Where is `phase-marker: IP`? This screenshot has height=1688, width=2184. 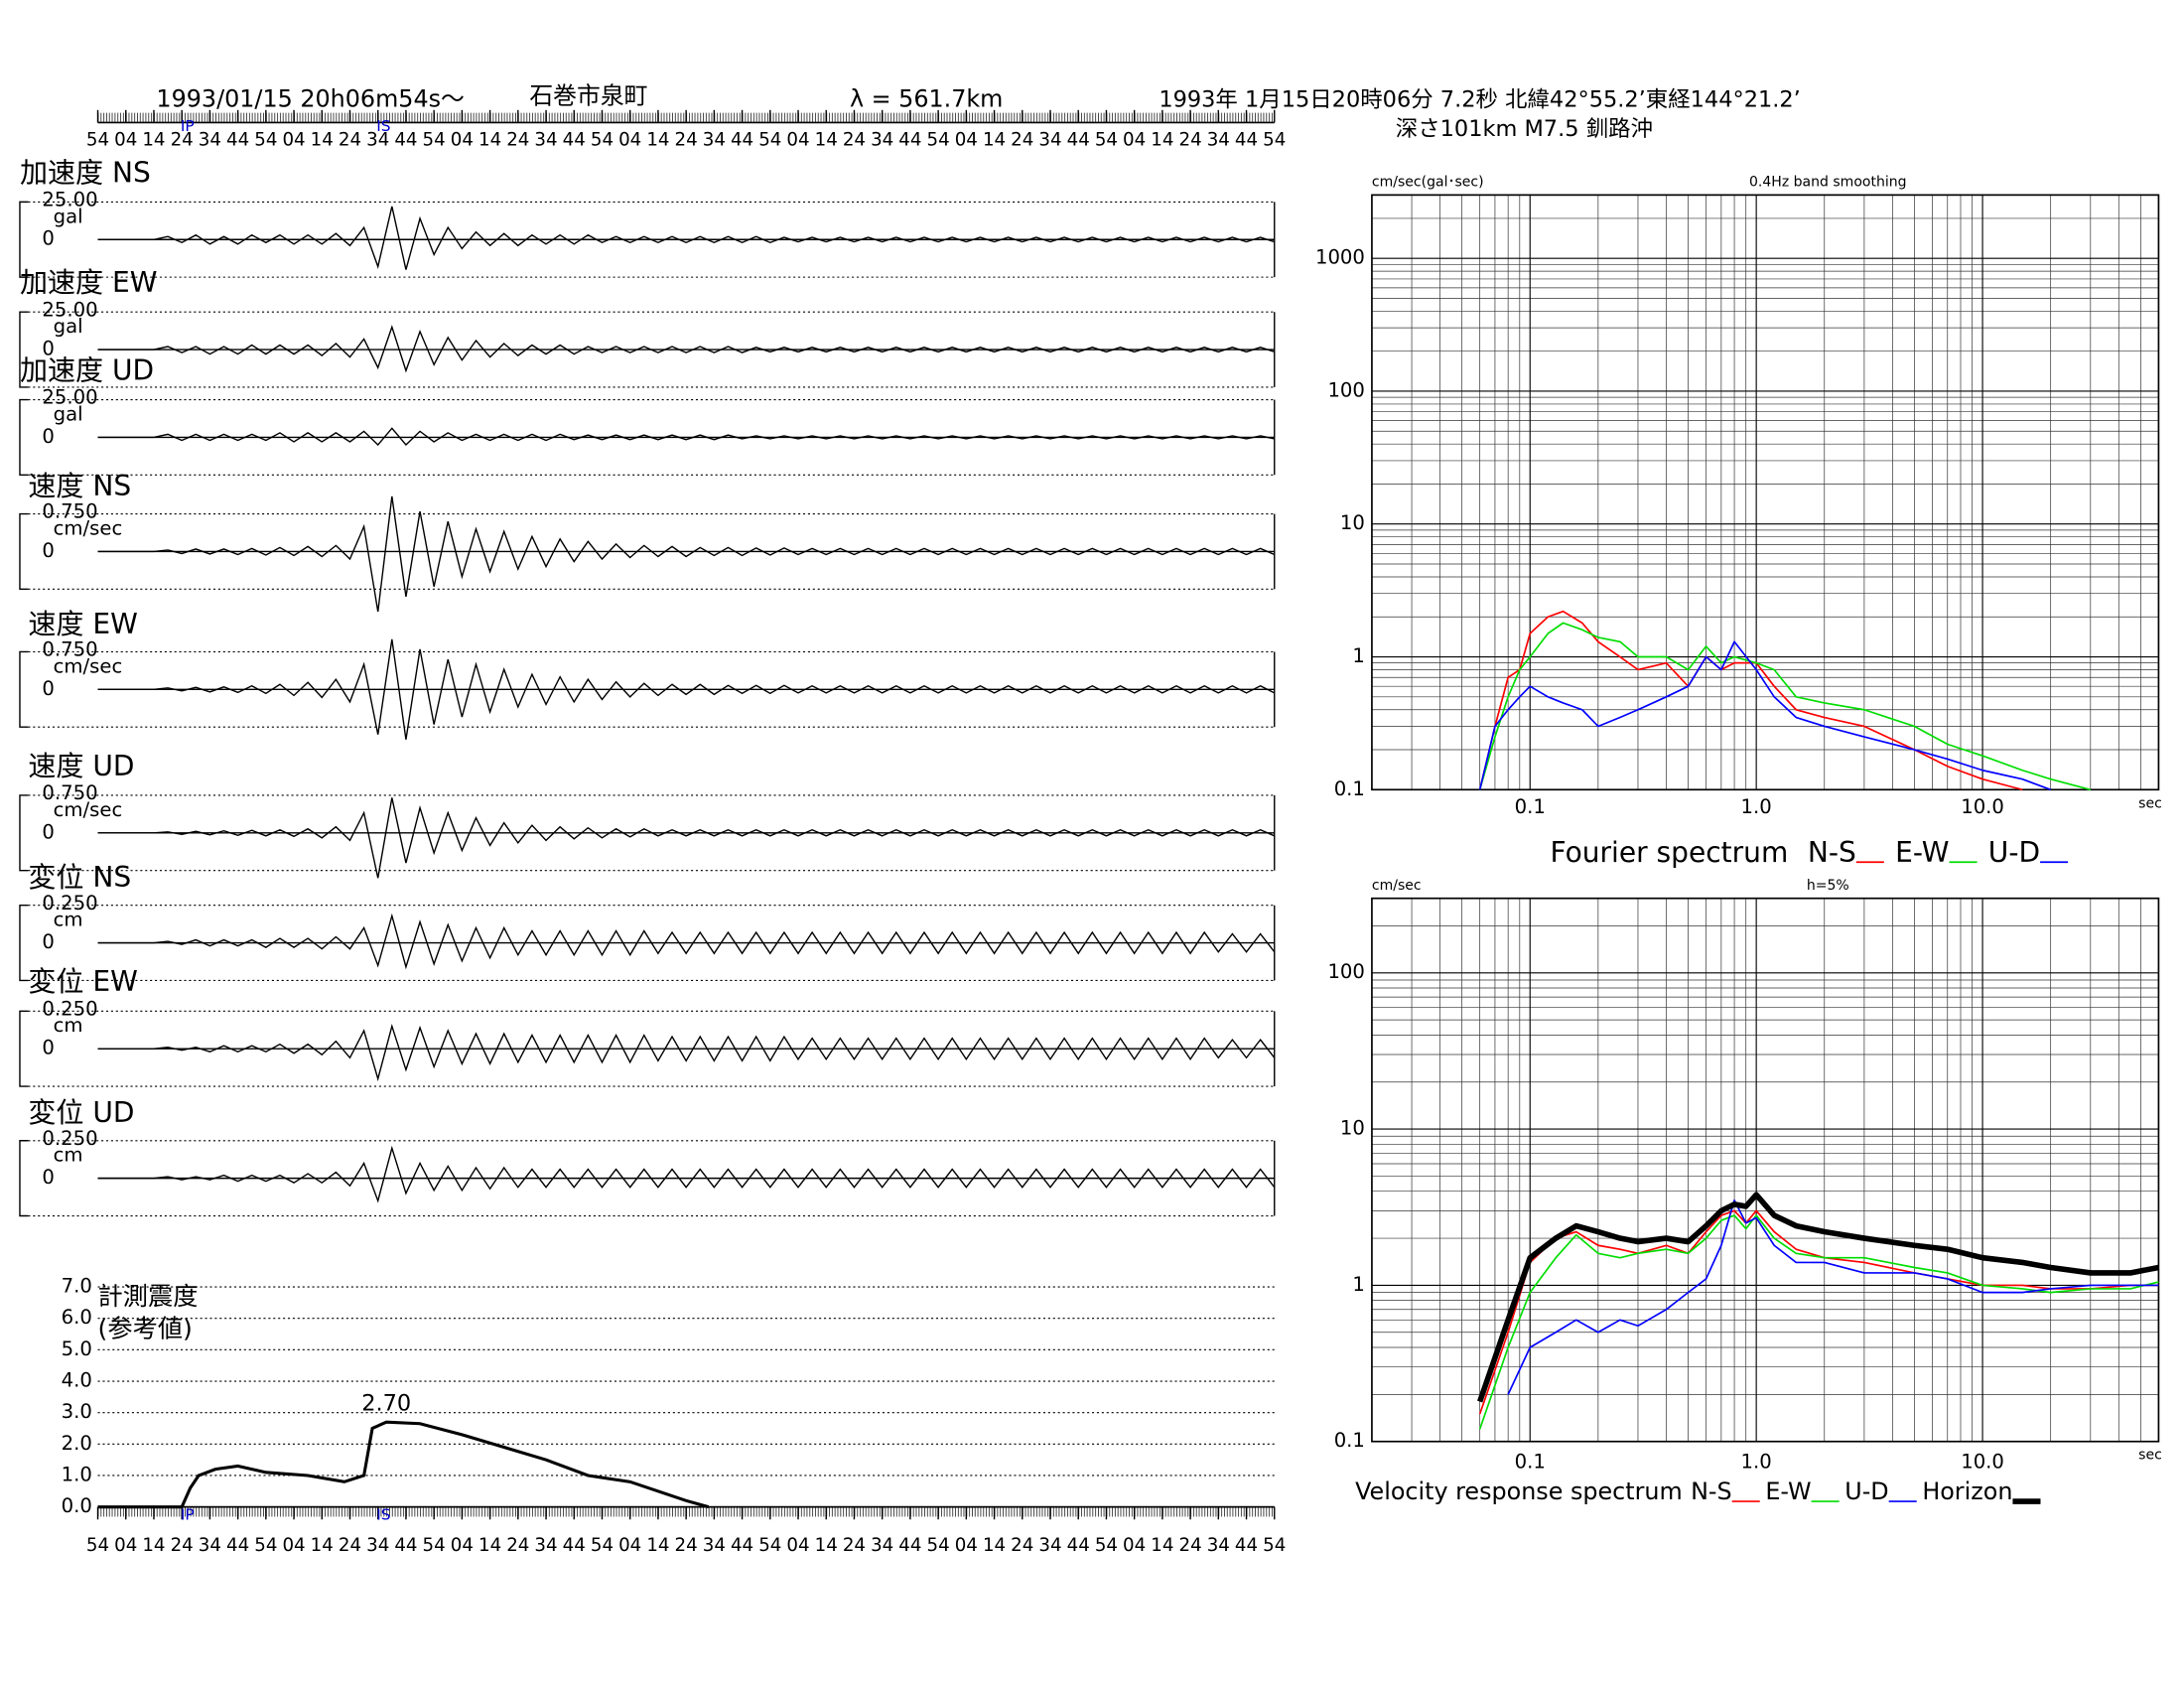
phase-marker: IP is located at coordinates (188, 126).